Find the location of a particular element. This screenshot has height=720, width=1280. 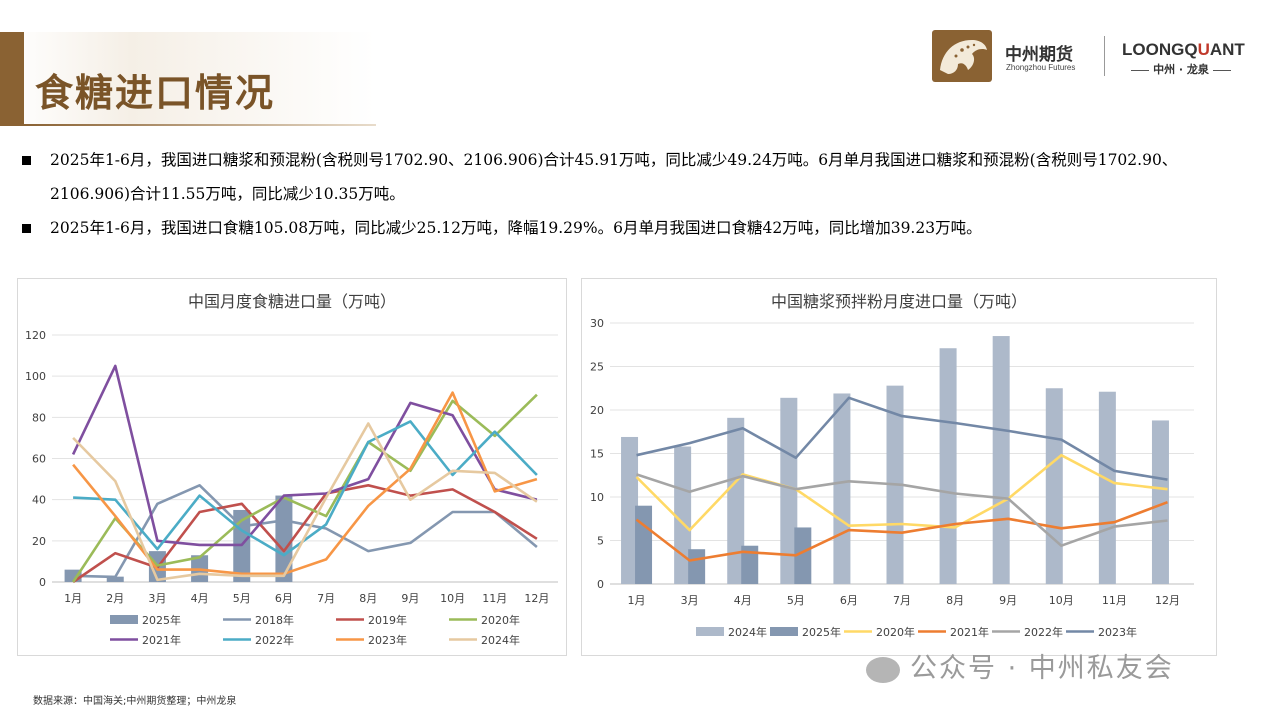

y-tick-label: 15 is located at coordinates (597, 454).